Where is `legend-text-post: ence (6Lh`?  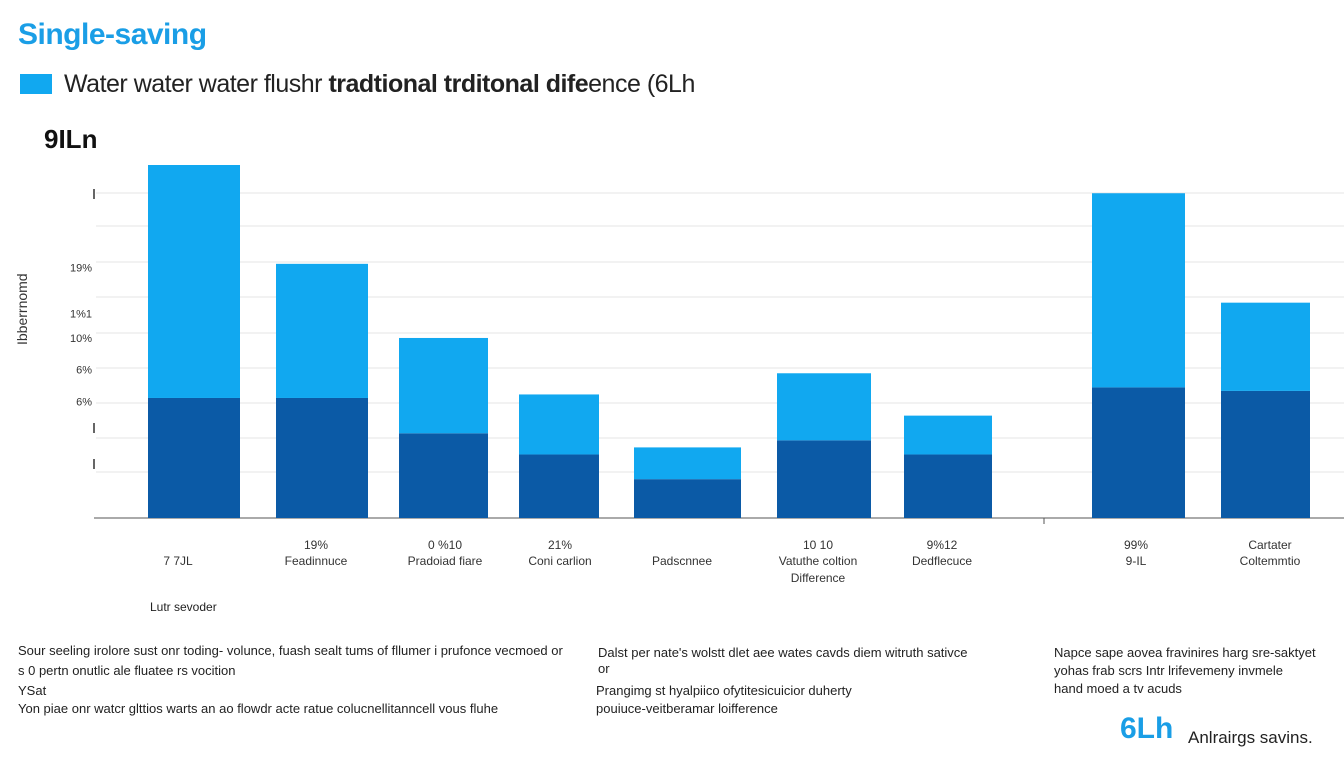
legend-text-post: ence (6Lh is located at coordinates (641, 84).